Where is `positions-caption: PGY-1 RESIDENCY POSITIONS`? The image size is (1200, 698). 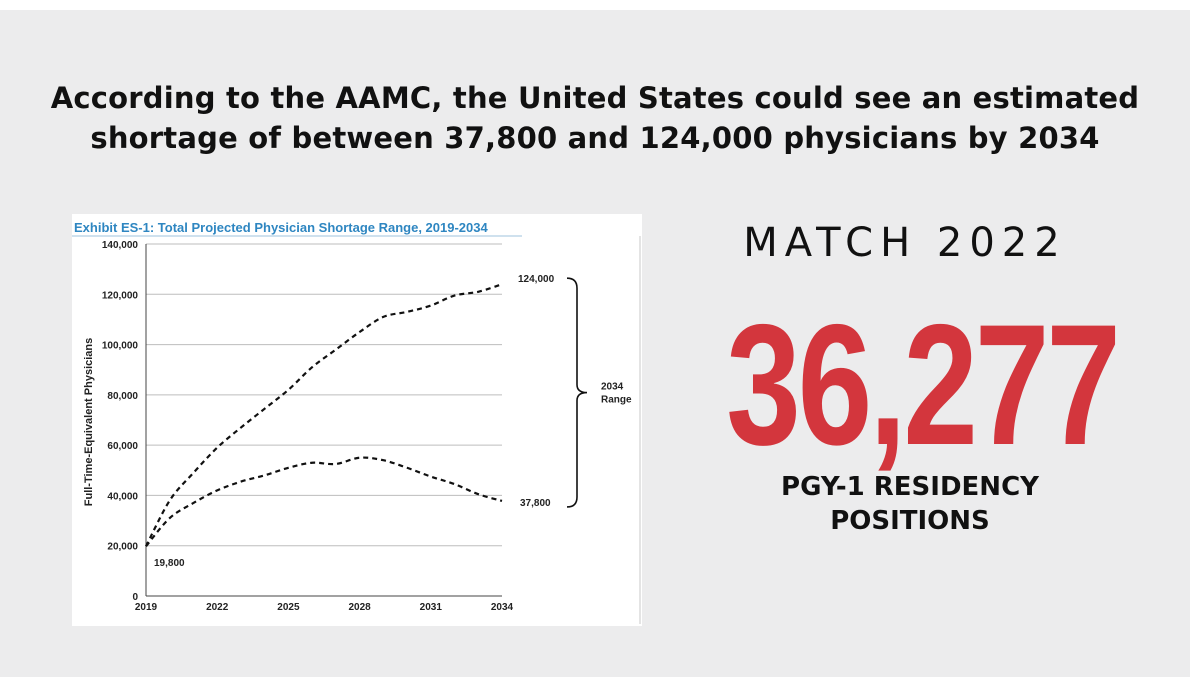 positions-caption: PGY-1 RESIDENCY POSITIONS is located at coordinates (910, 504).